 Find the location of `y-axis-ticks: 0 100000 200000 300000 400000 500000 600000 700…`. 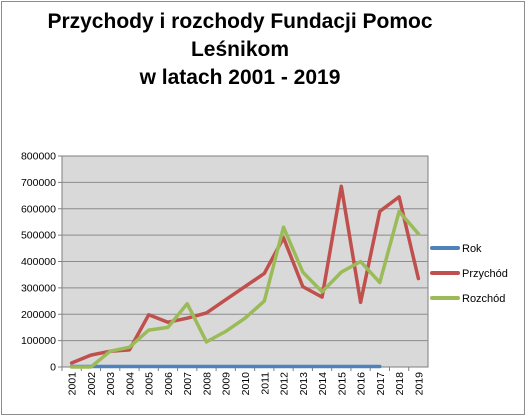

y-axis-ticks: 0 100000 200000 300000 400000 500000 600000 700… is located at coordinates (41, 262).